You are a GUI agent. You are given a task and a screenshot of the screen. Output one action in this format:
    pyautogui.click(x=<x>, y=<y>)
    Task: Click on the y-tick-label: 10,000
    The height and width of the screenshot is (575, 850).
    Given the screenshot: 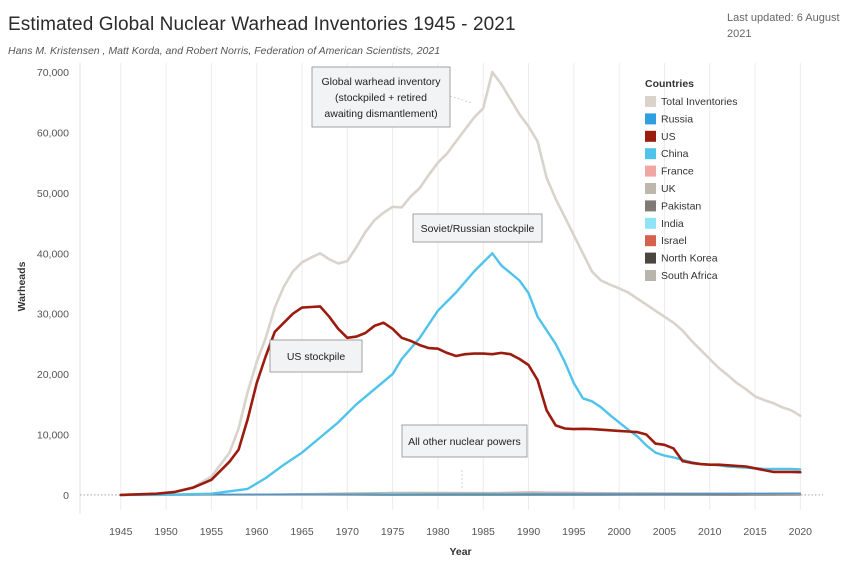 What is the action you would take?
    pyautogui.click(x=53, y=435)
    